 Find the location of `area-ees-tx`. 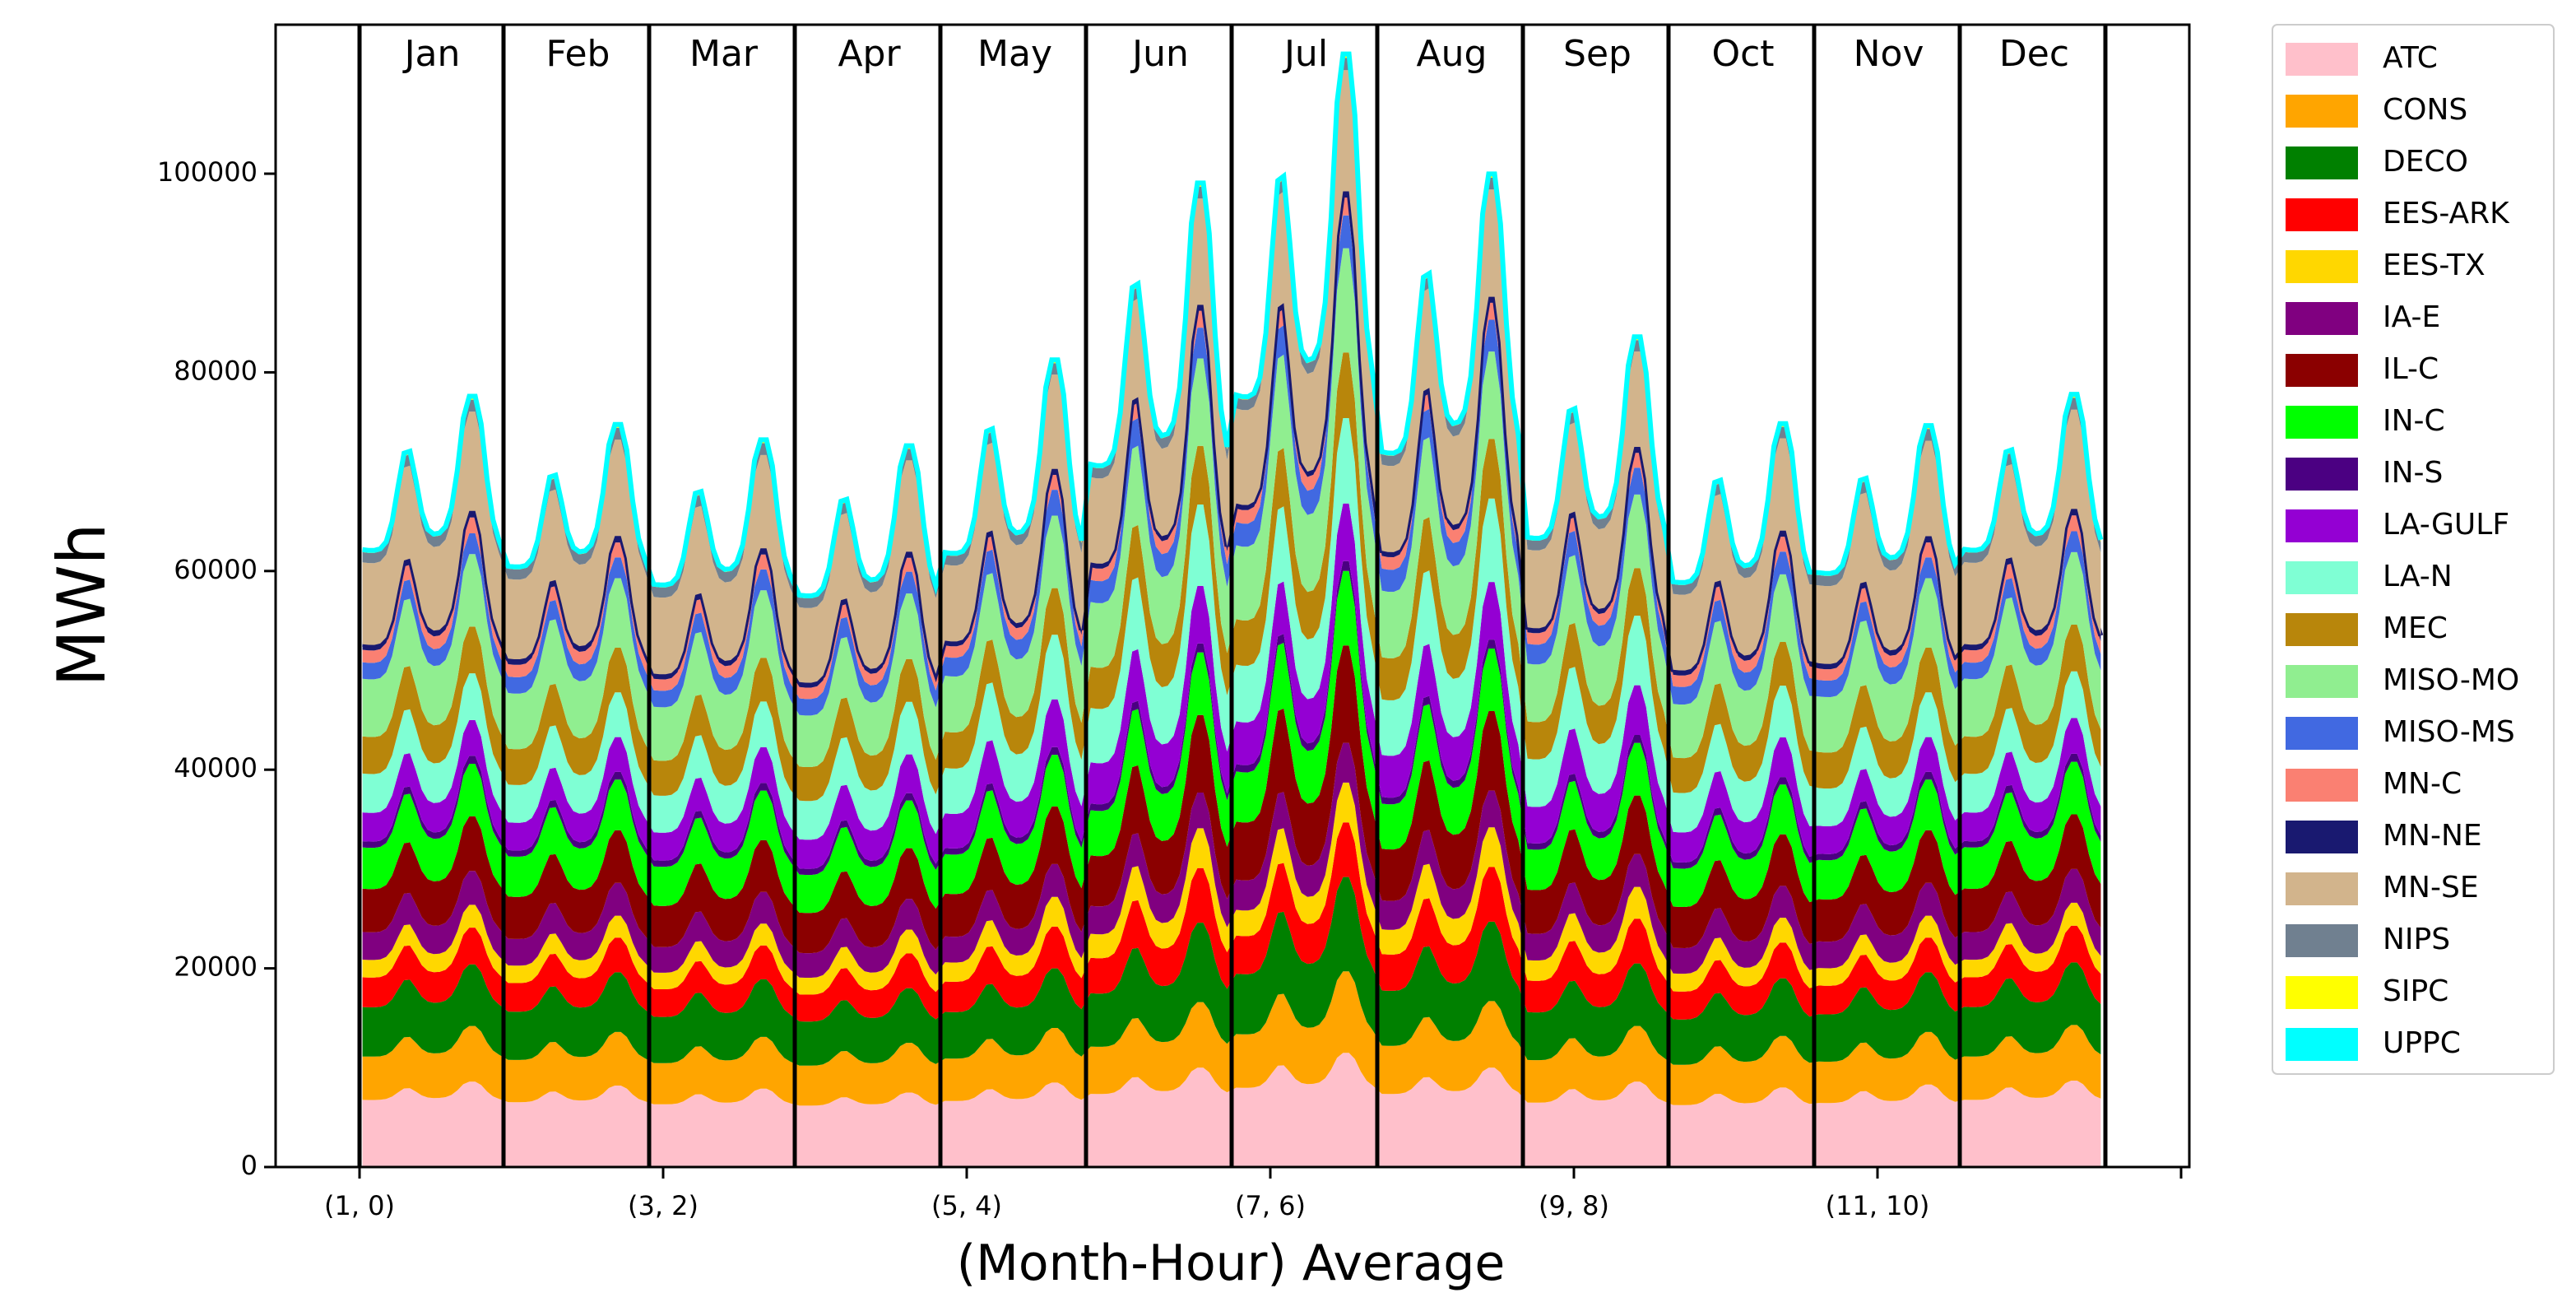

area-ees-tx is located at coordinates (1231, 888).